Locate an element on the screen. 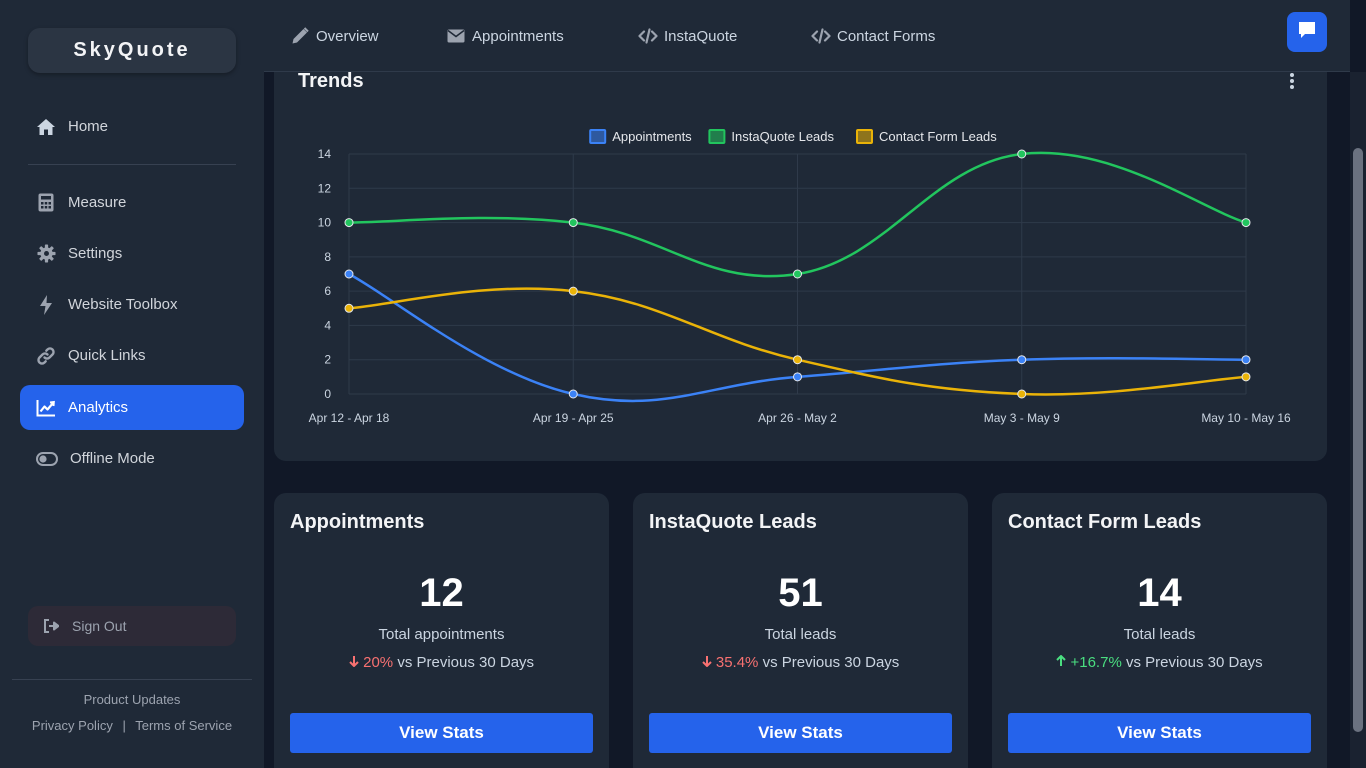 The image size is (1366, 768). sidebar-item-measure: Measure is located at coordinates (132, 202).